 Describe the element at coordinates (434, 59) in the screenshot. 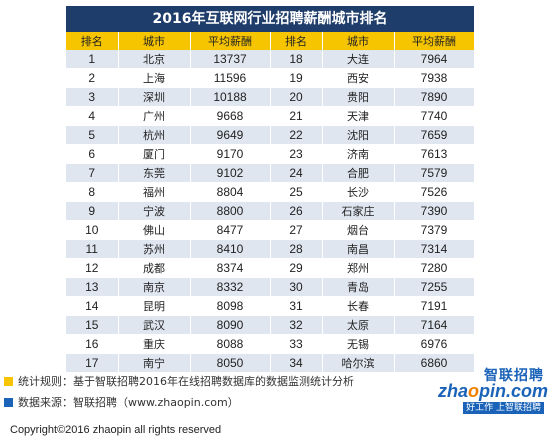

I see `salary-cell: 7964` at that location.